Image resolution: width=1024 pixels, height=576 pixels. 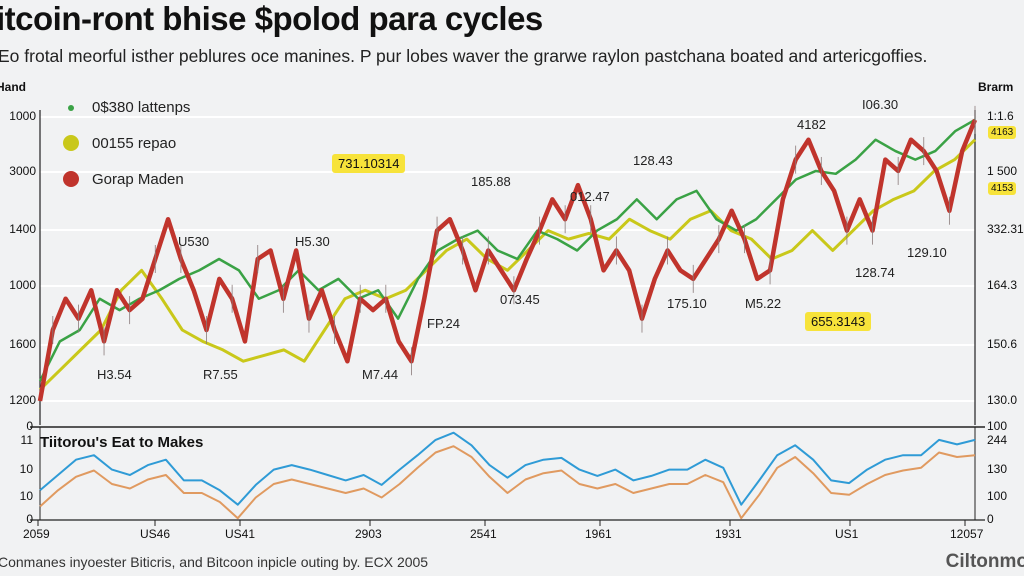 What do you see at coordinates (996, 87) in the screenshot?
I see `right-axis-title: Brarm` at bounding box center [996, 87].